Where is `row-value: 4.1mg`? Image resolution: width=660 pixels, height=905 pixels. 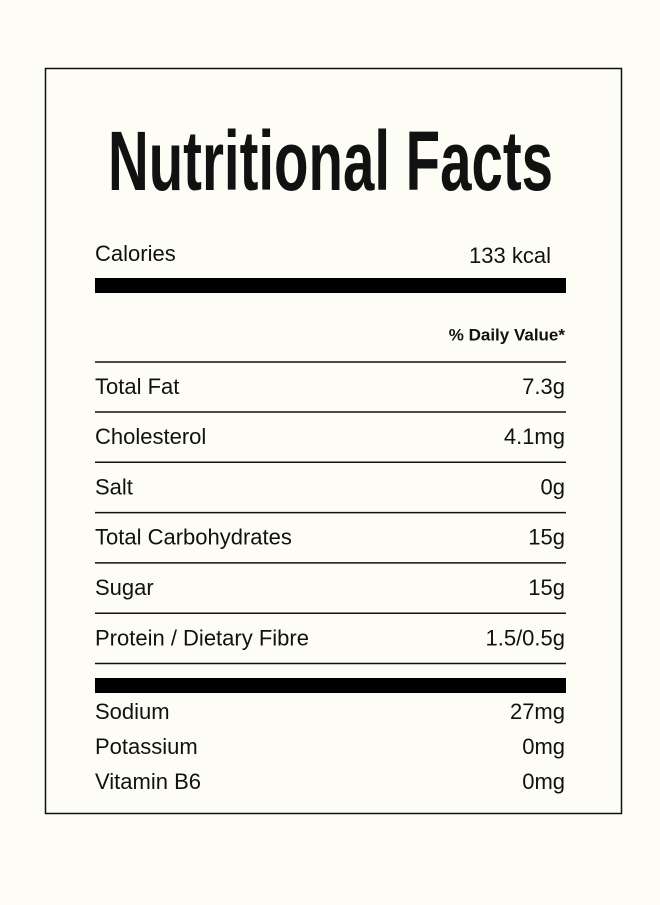
row-value: 4.1mg is located at coordinates (534, 436).